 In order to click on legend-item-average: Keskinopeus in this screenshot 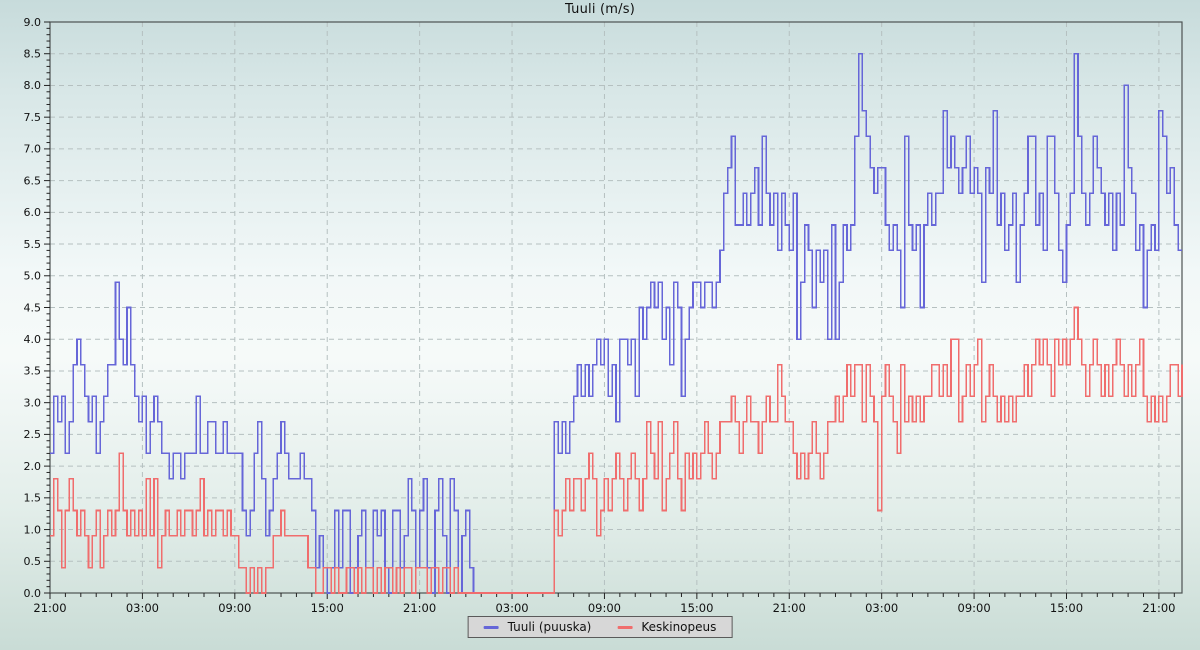, I will do `click(666, 627)`.